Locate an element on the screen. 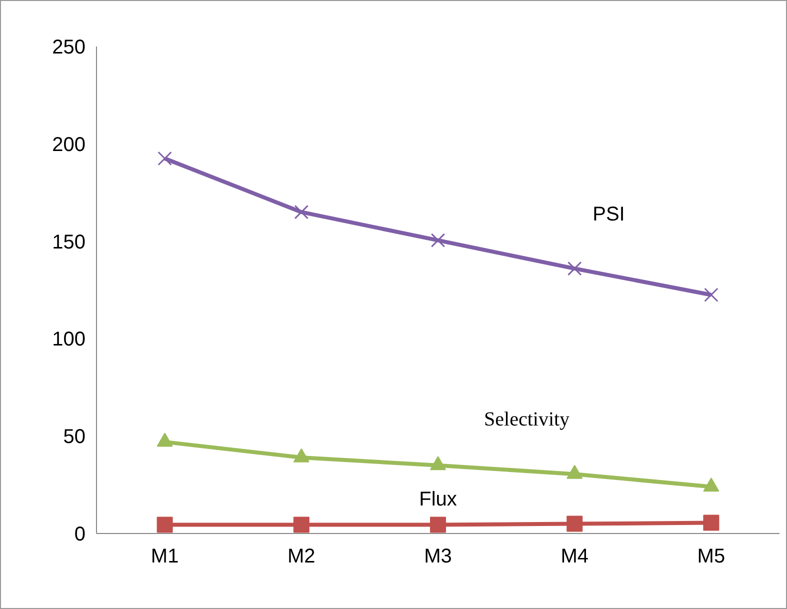 Image resolution: width=787 pixels, height=609 pixels. x-tick-label: M2 is located at coordinates (302, 557).